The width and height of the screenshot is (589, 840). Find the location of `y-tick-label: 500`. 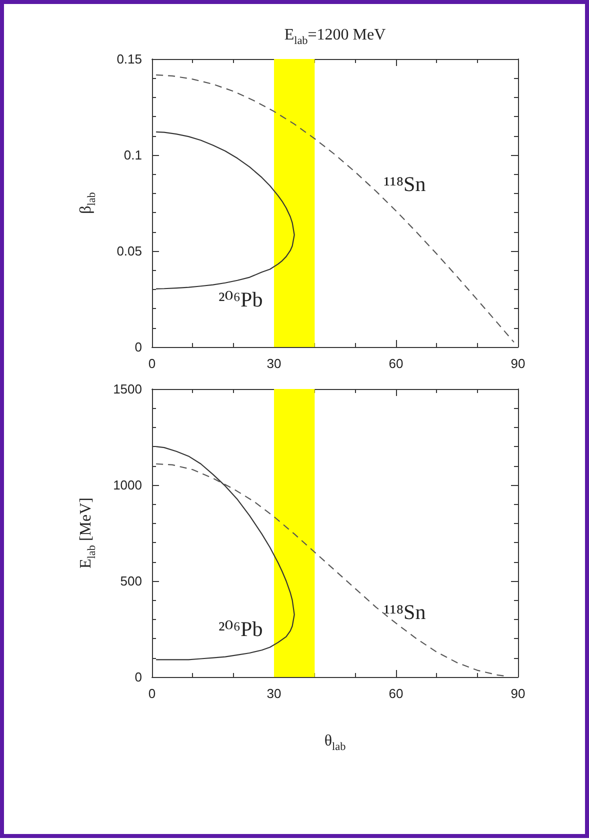

y-tick-label: 500 is located at coordinates (131, 581).